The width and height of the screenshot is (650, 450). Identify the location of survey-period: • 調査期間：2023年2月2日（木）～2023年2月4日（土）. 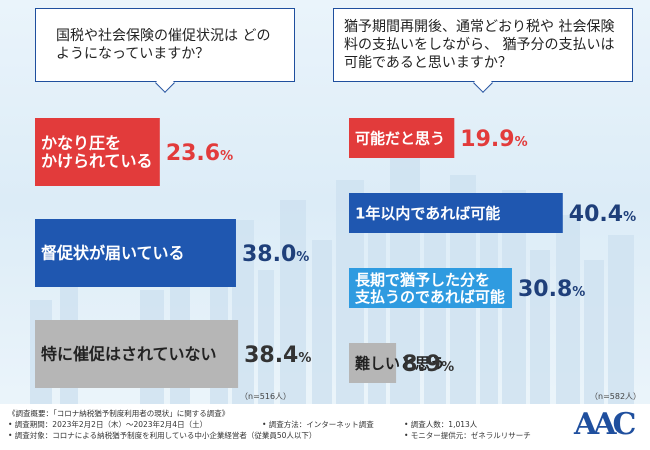
(108, 424).